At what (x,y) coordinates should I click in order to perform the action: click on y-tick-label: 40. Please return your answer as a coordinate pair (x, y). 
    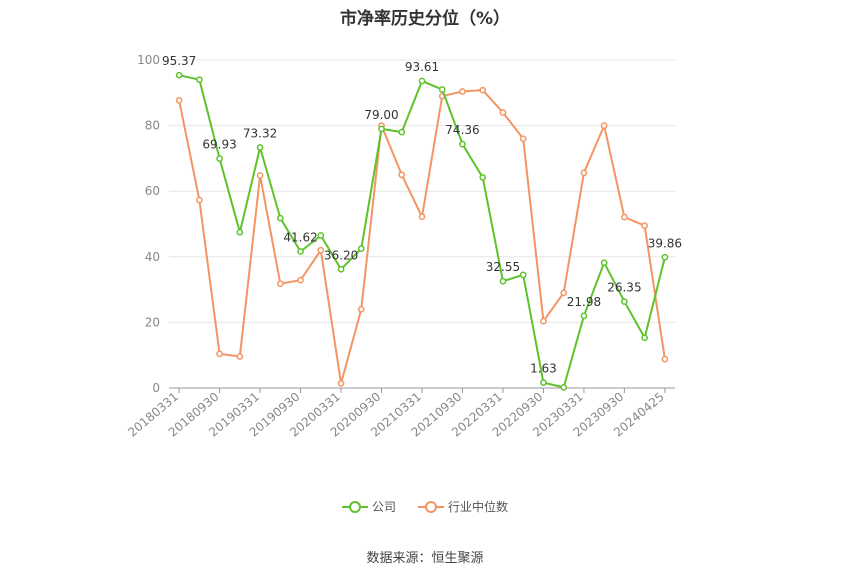
    Looking at the image, I should click on (152, 257).